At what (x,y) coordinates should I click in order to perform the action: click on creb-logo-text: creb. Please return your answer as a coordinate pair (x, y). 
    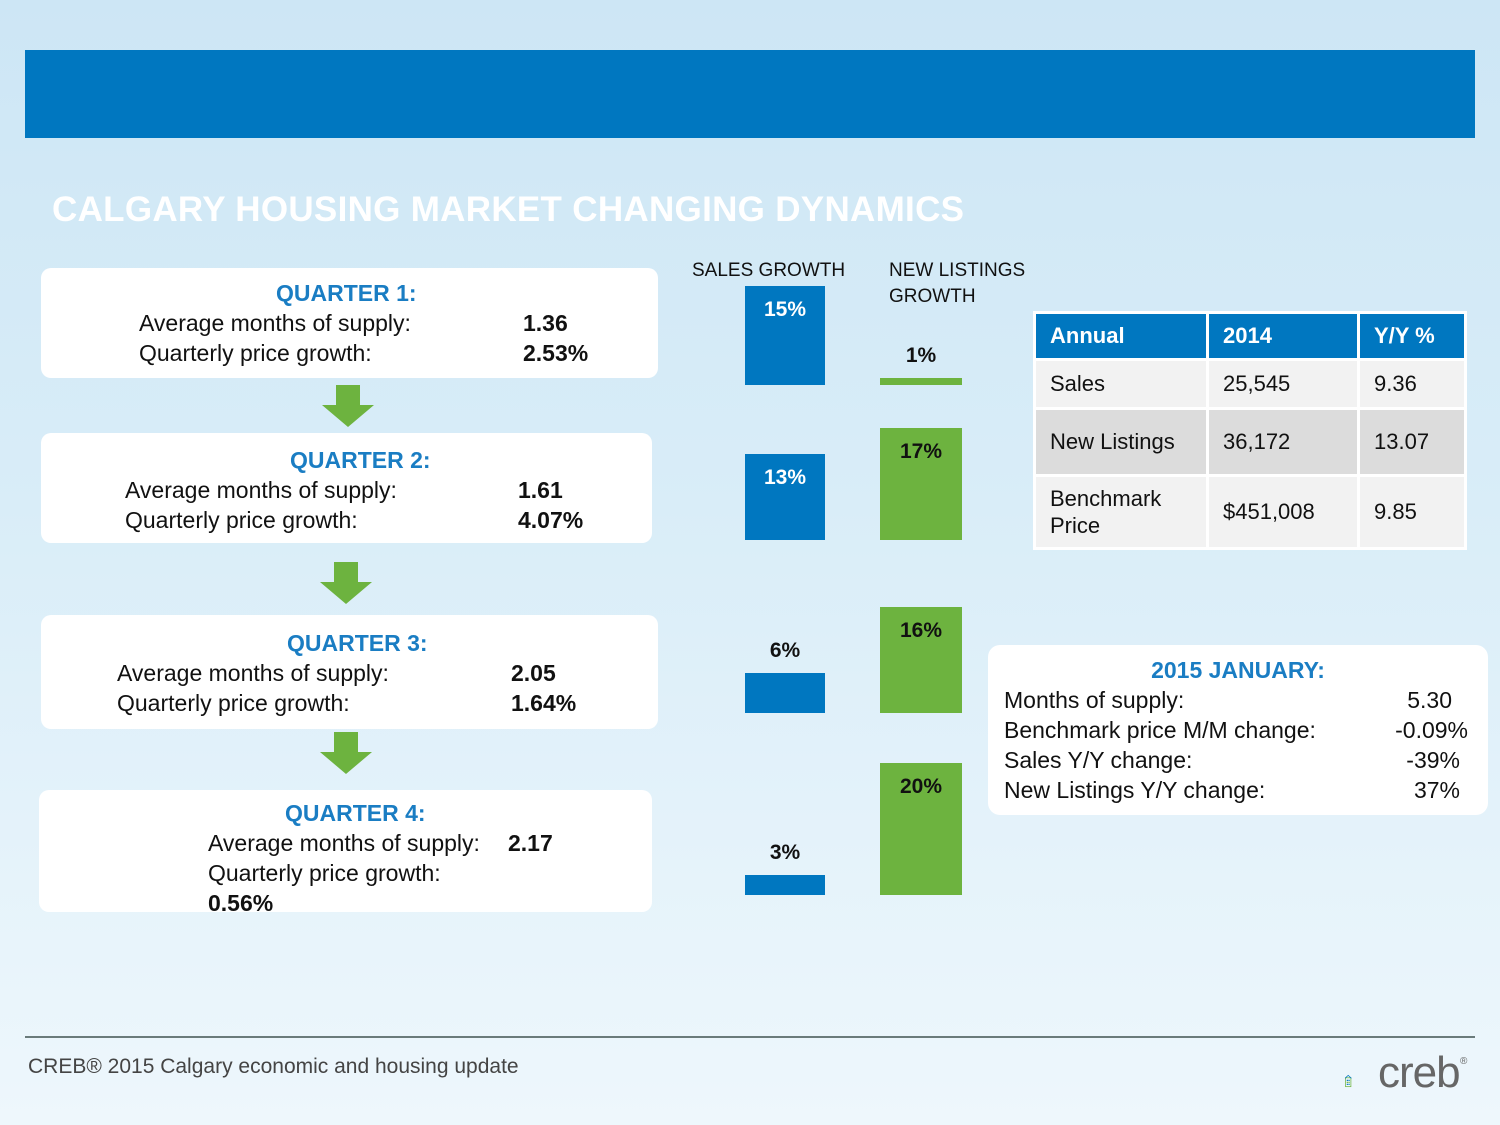
    Looking at the image, I should click on (1419, 1072).